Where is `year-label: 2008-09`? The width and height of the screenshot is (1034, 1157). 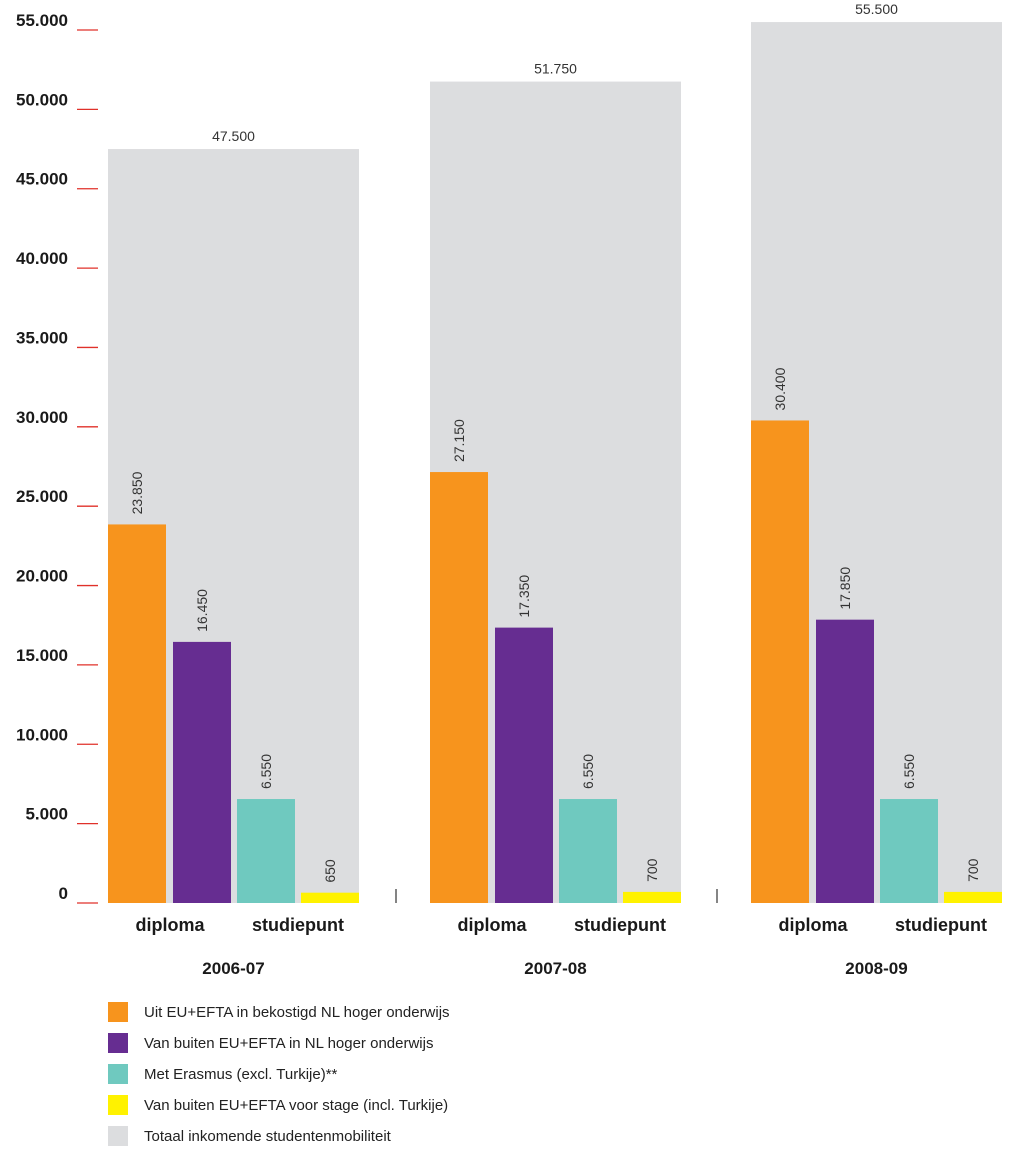 year-label: 2008-09 is located at coordinates (876, 968).